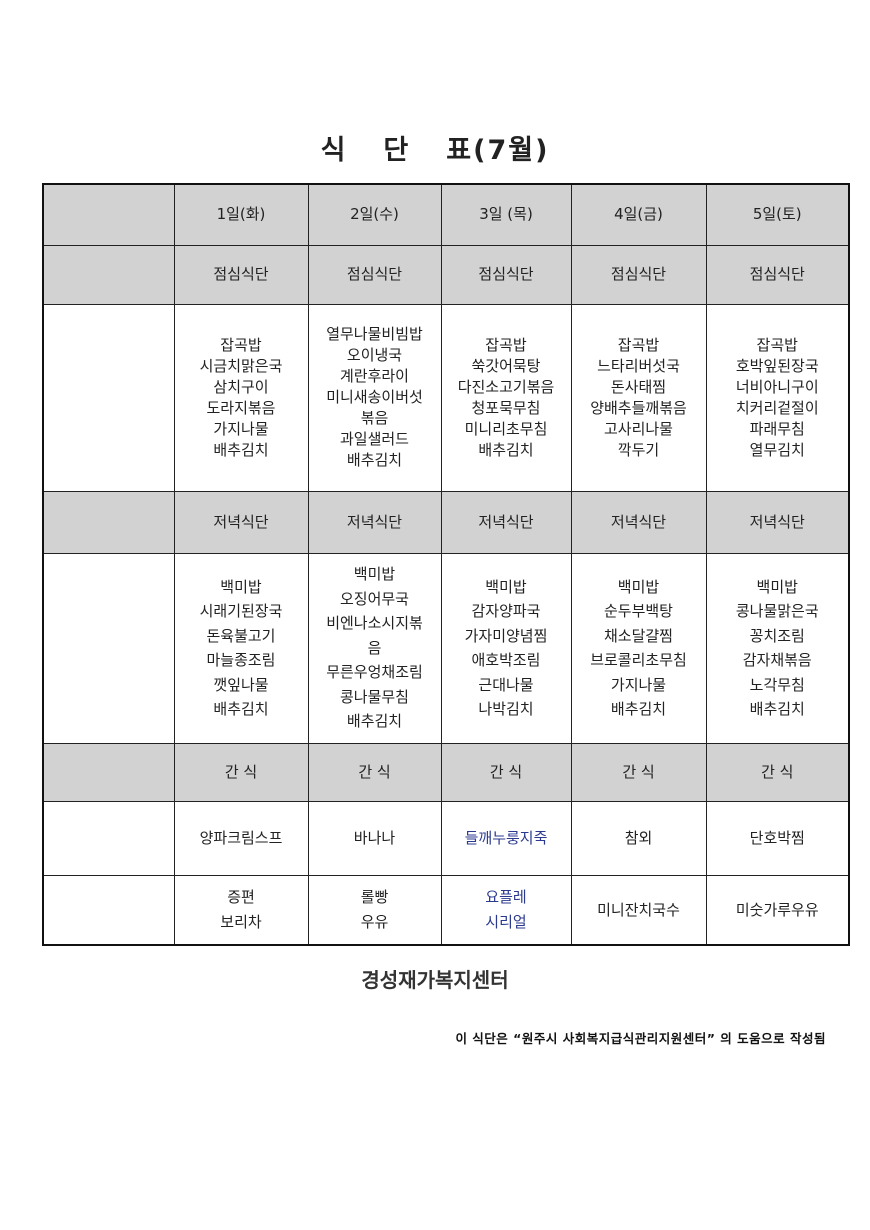  What do you see at coordinates (446, 910) in the screenshot?
I see `snack2-row: 증편 보리차 롤빵 우유 요플레 시리얼 미니잔치국수 미숫가루우유` at bounding box center [446, 910].